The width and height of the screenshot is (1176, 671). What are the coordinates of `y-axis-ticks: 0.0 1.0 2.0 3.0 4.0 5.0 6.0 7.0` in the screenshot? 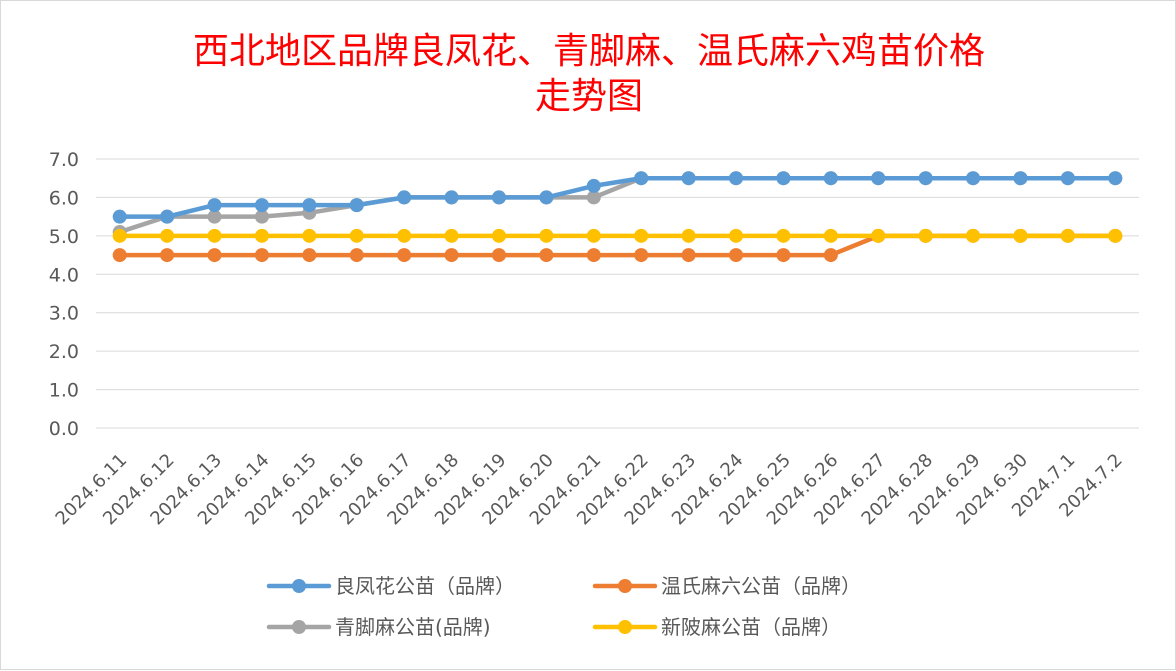 It's located at (64, 294).